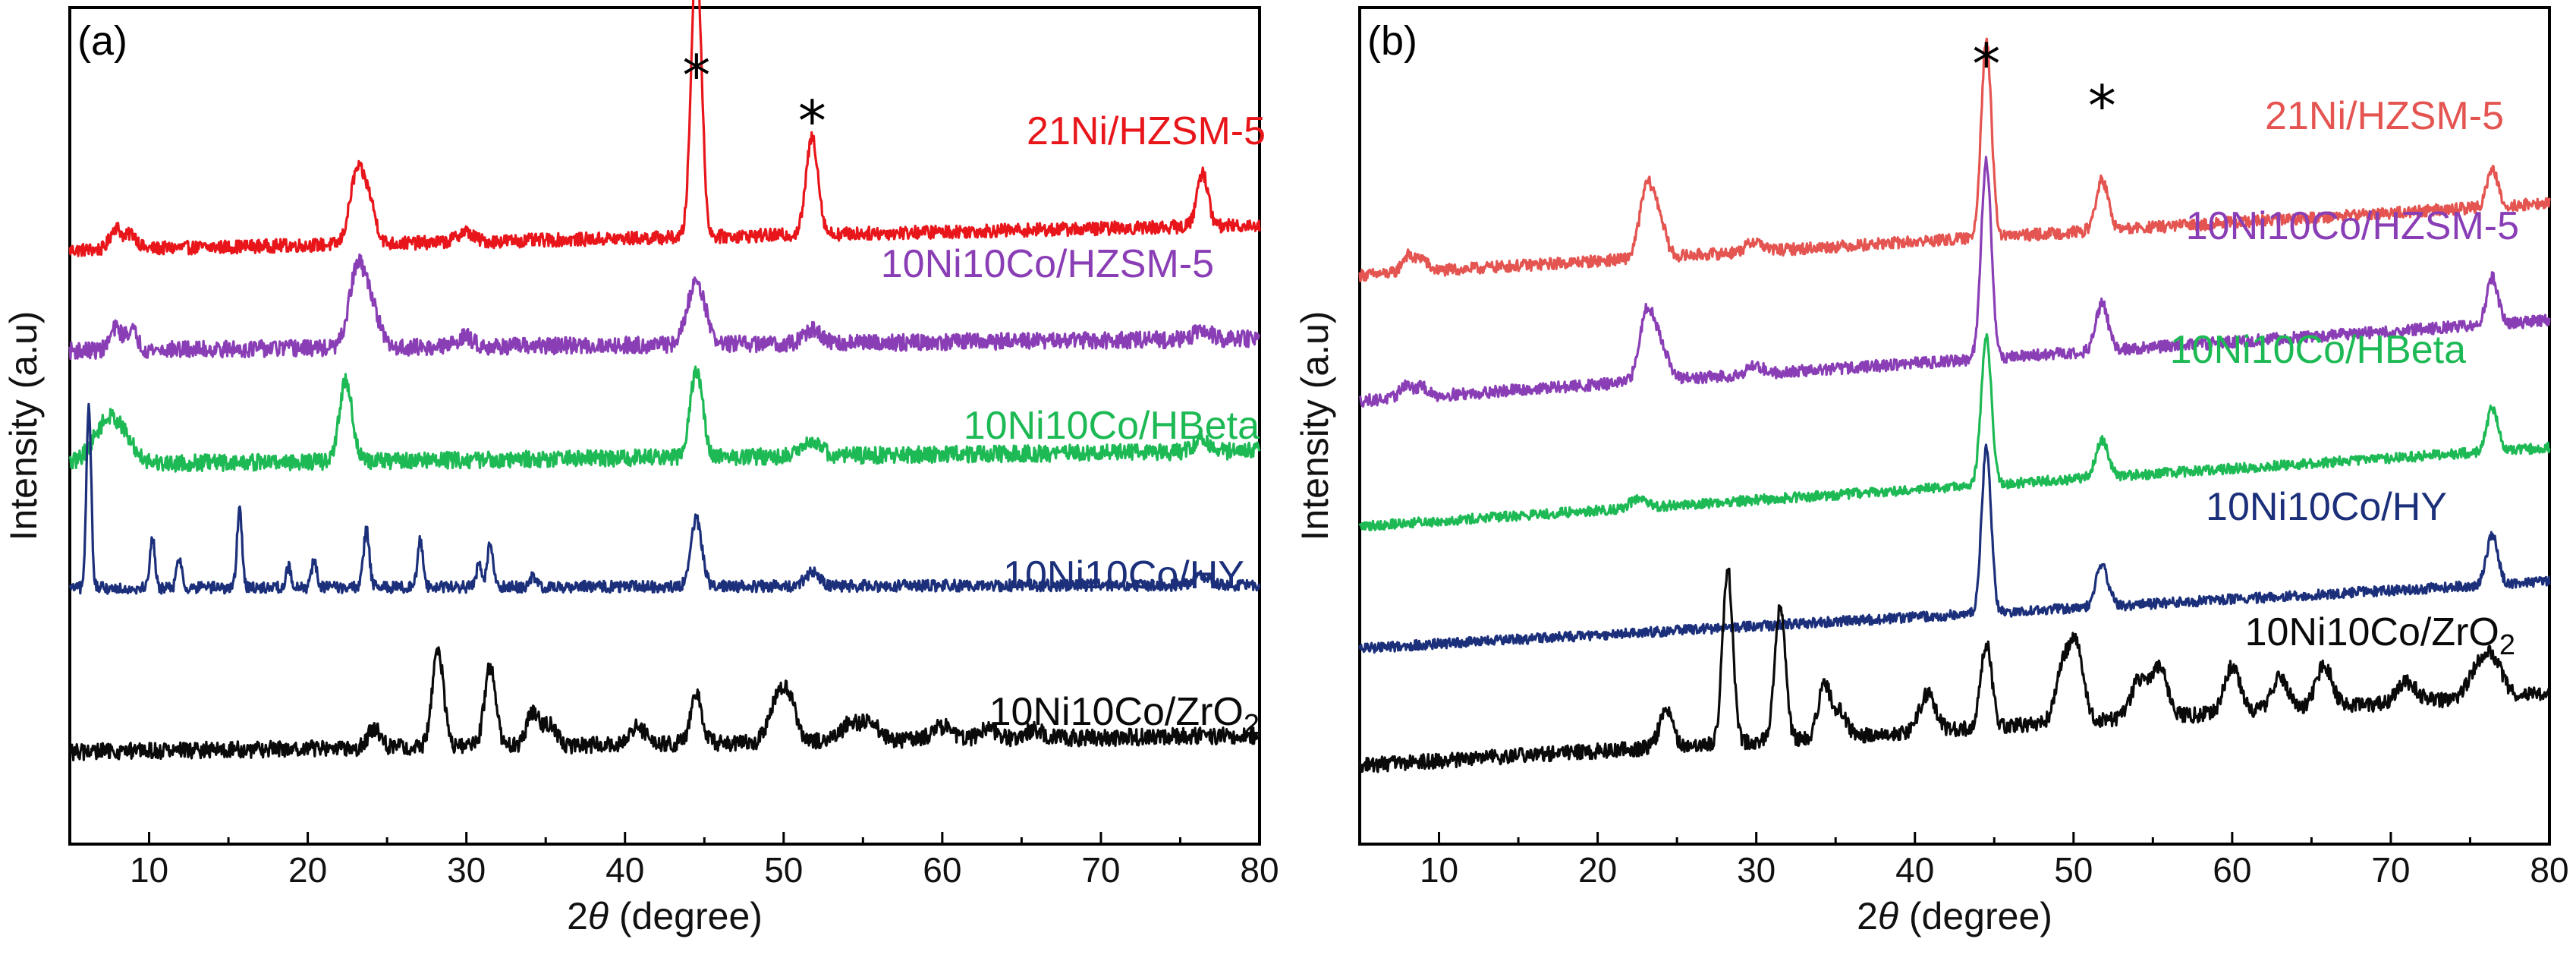 This screenshot has height=961, width=2576. What do you see at coordinates (1392, 41) in the screenshot?
I see `panel-label: (b)` at bounding box center [1392, 41].